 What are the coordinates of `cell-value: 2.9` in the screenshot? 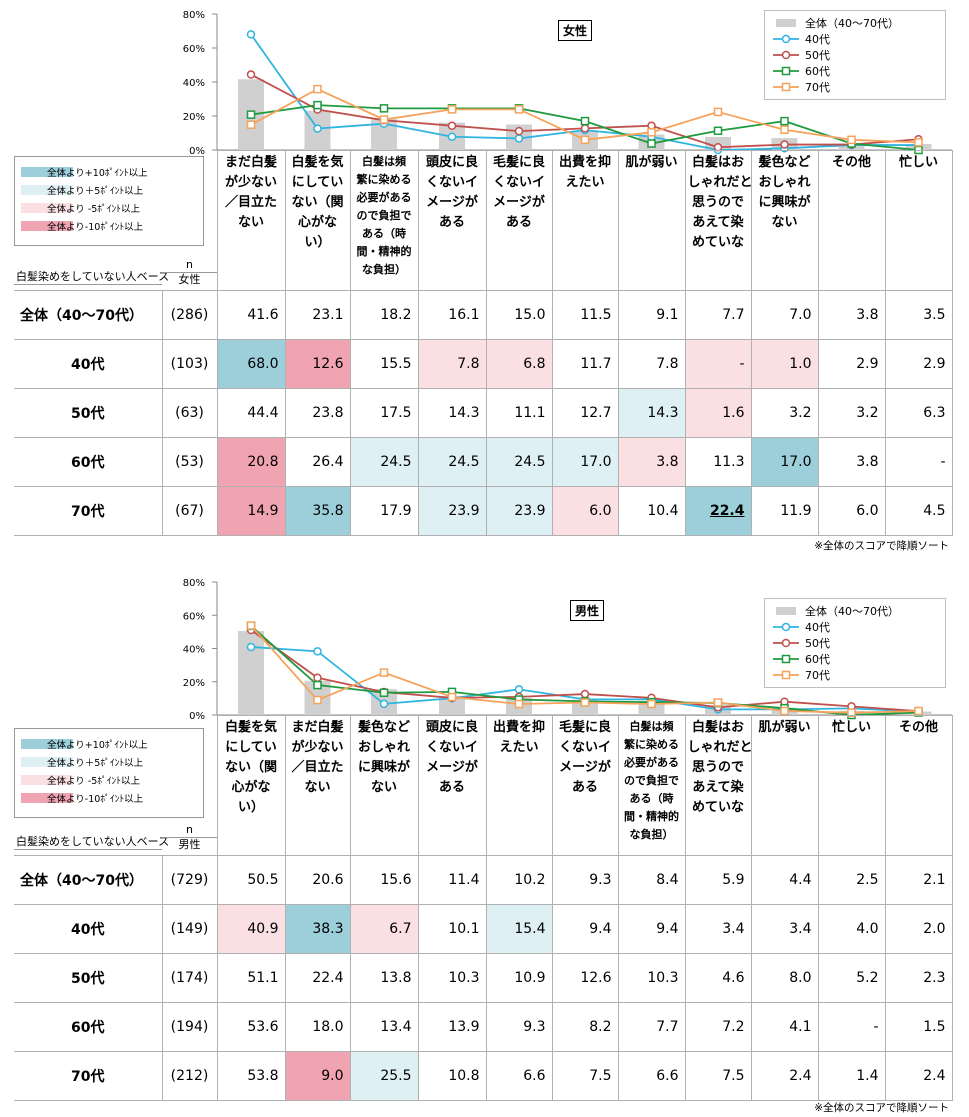 It's located at (934, 364).